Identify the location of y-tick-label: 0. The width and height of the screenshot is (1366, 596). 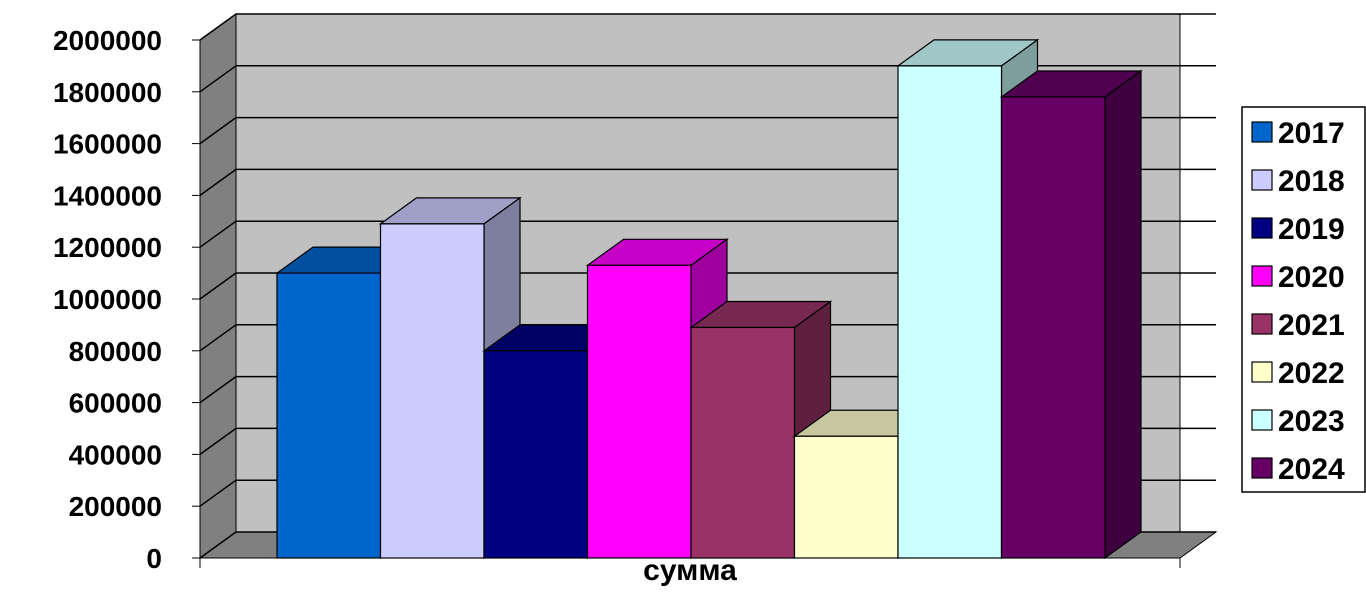
(154, 558).